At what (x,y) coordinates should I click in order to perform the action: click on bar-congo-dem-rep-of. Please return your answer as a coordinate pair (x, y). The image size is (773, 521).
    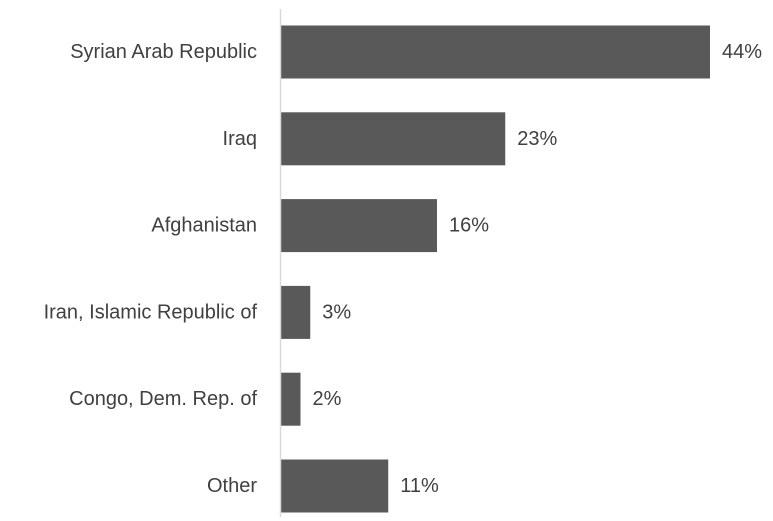
    Looking at the image, I should click on (291, 399).